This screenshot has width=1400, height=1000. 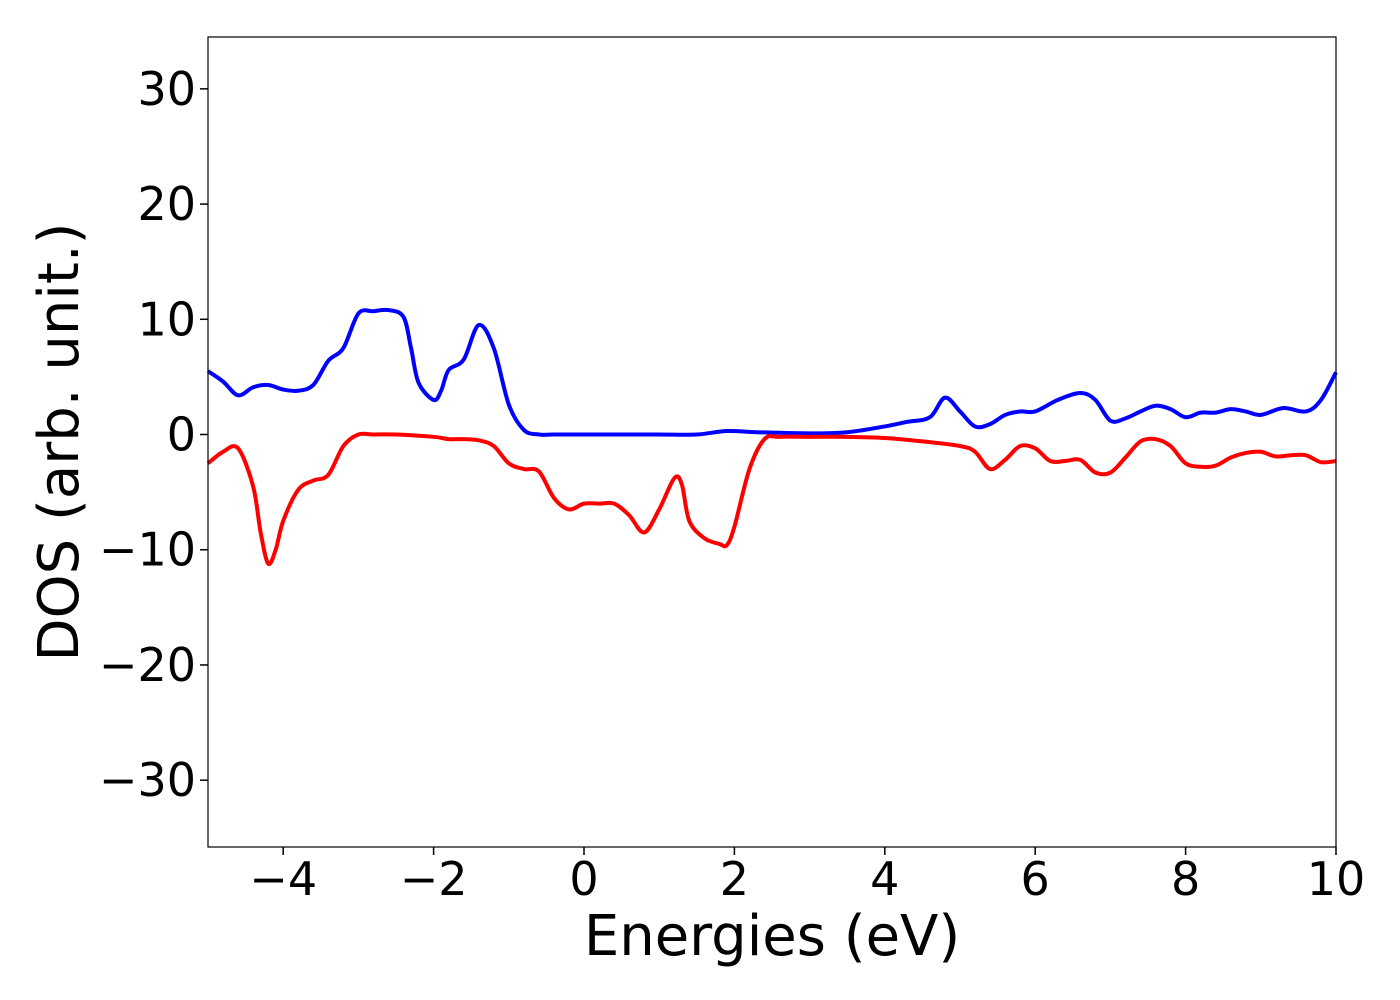 What do you see at coordinates (181, 435) in the screenshot?
I see `y-tick-label: 0` at bounding box center [181, 435].